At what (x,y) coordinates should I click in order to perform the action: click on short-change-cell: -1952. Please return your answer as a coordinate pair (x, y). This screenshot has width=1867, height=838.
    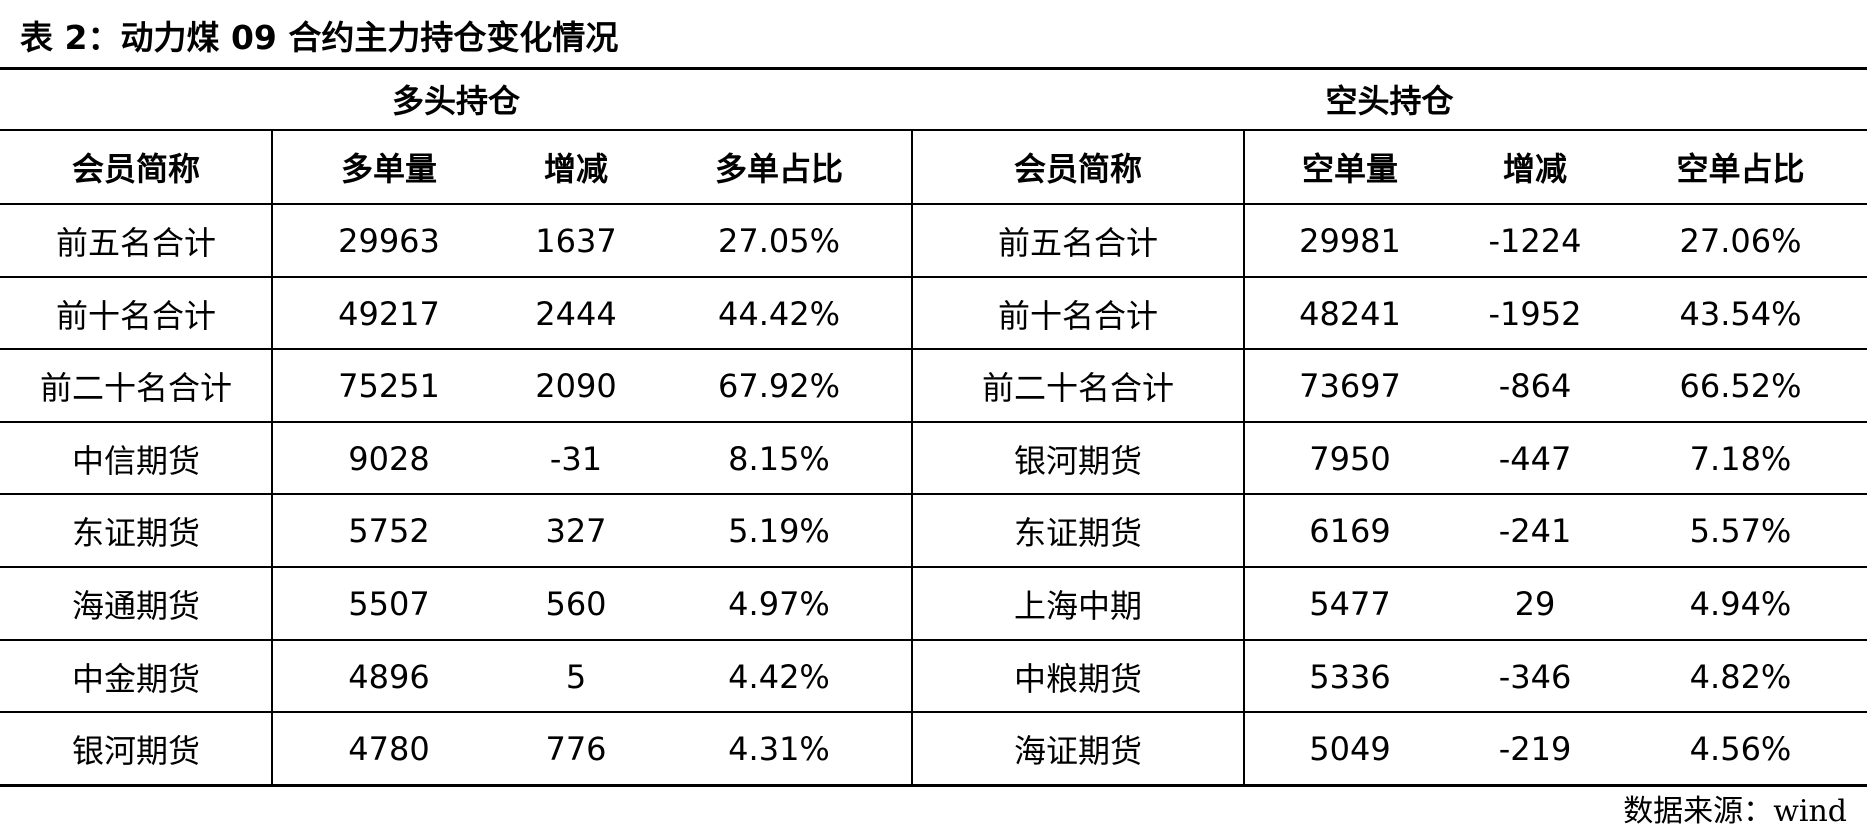
    Looking at the image, I should click on (1535, 313).